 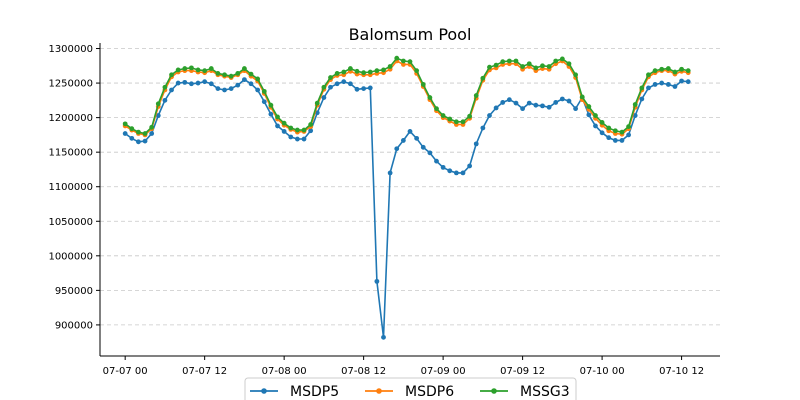 I want to click on x-tick-label: 07-07 00, so click(x=125, y=371).